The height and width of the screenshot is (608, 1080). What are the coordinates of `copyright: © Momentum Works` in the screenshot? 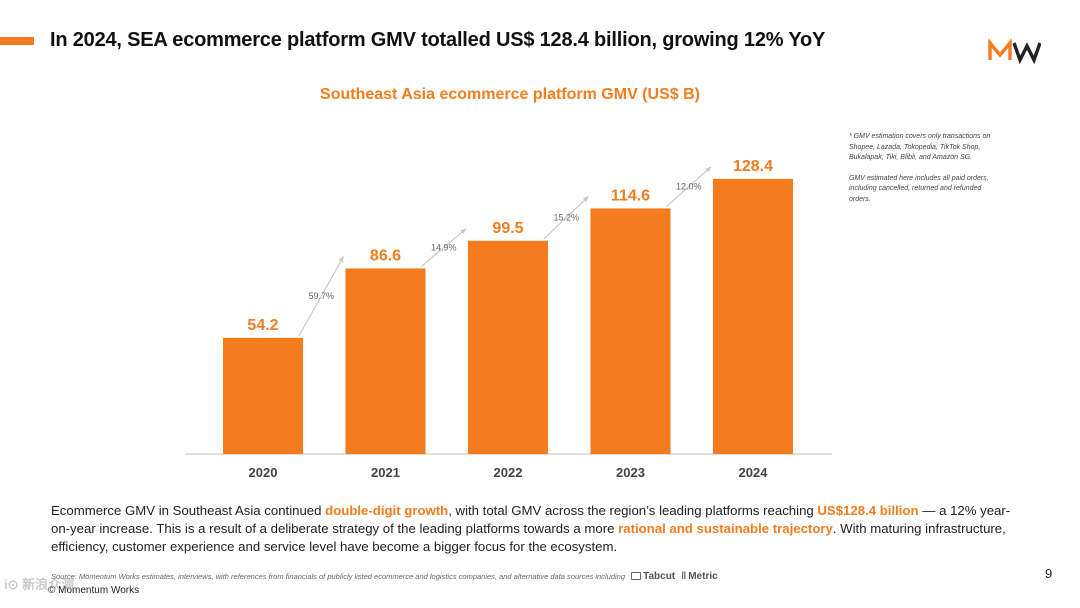 It's located at (94, 590).